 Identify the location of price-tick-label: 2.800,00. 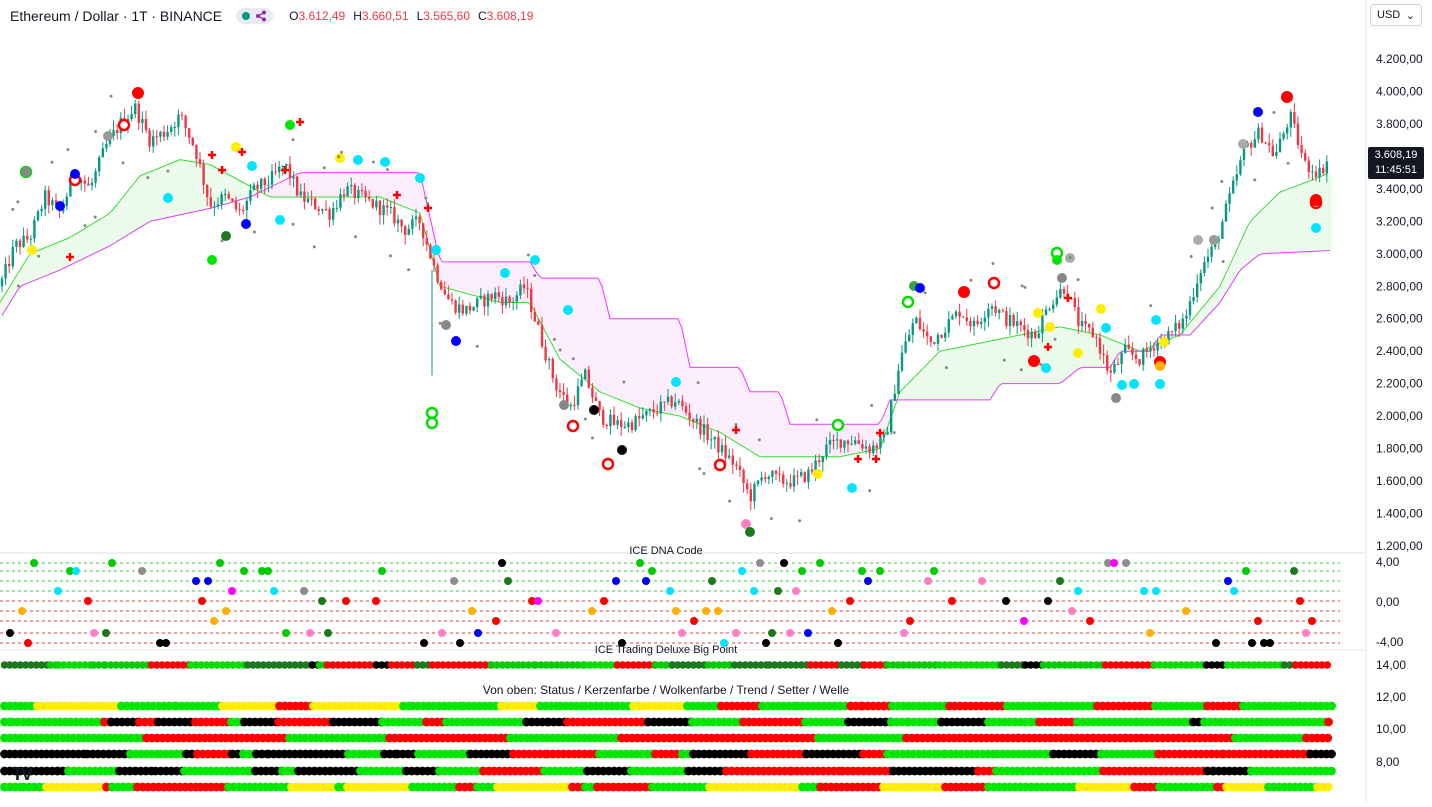
(1399, 286).